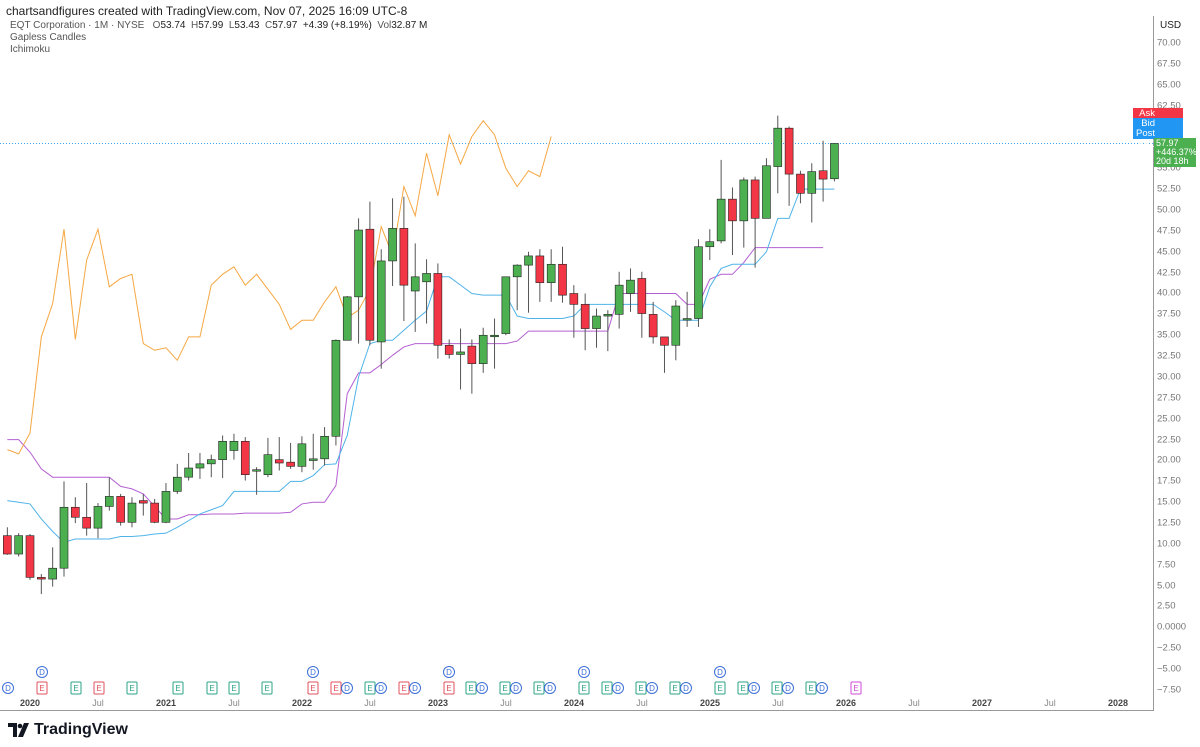 Image resolution: width=1200 pixels, height=747 pixels. I want to click on price-tick: 70.00, so click(1169, 43).